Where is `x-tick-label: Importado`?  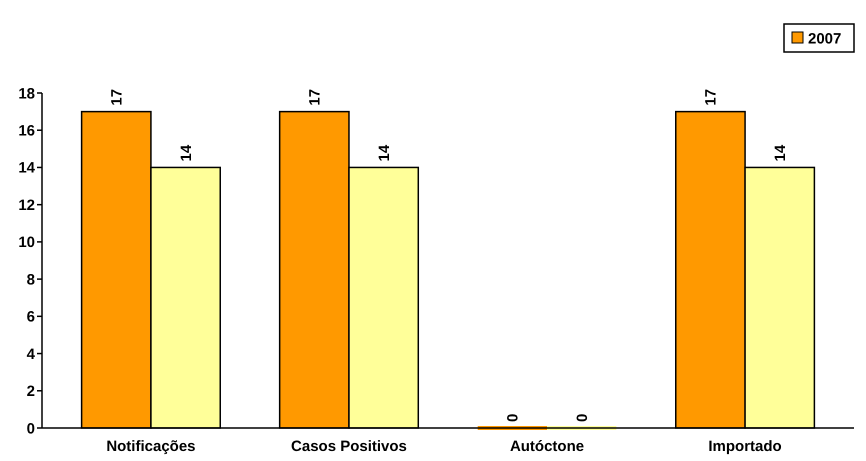 x-tick-label: Importado is located at coordinates (745, 446).